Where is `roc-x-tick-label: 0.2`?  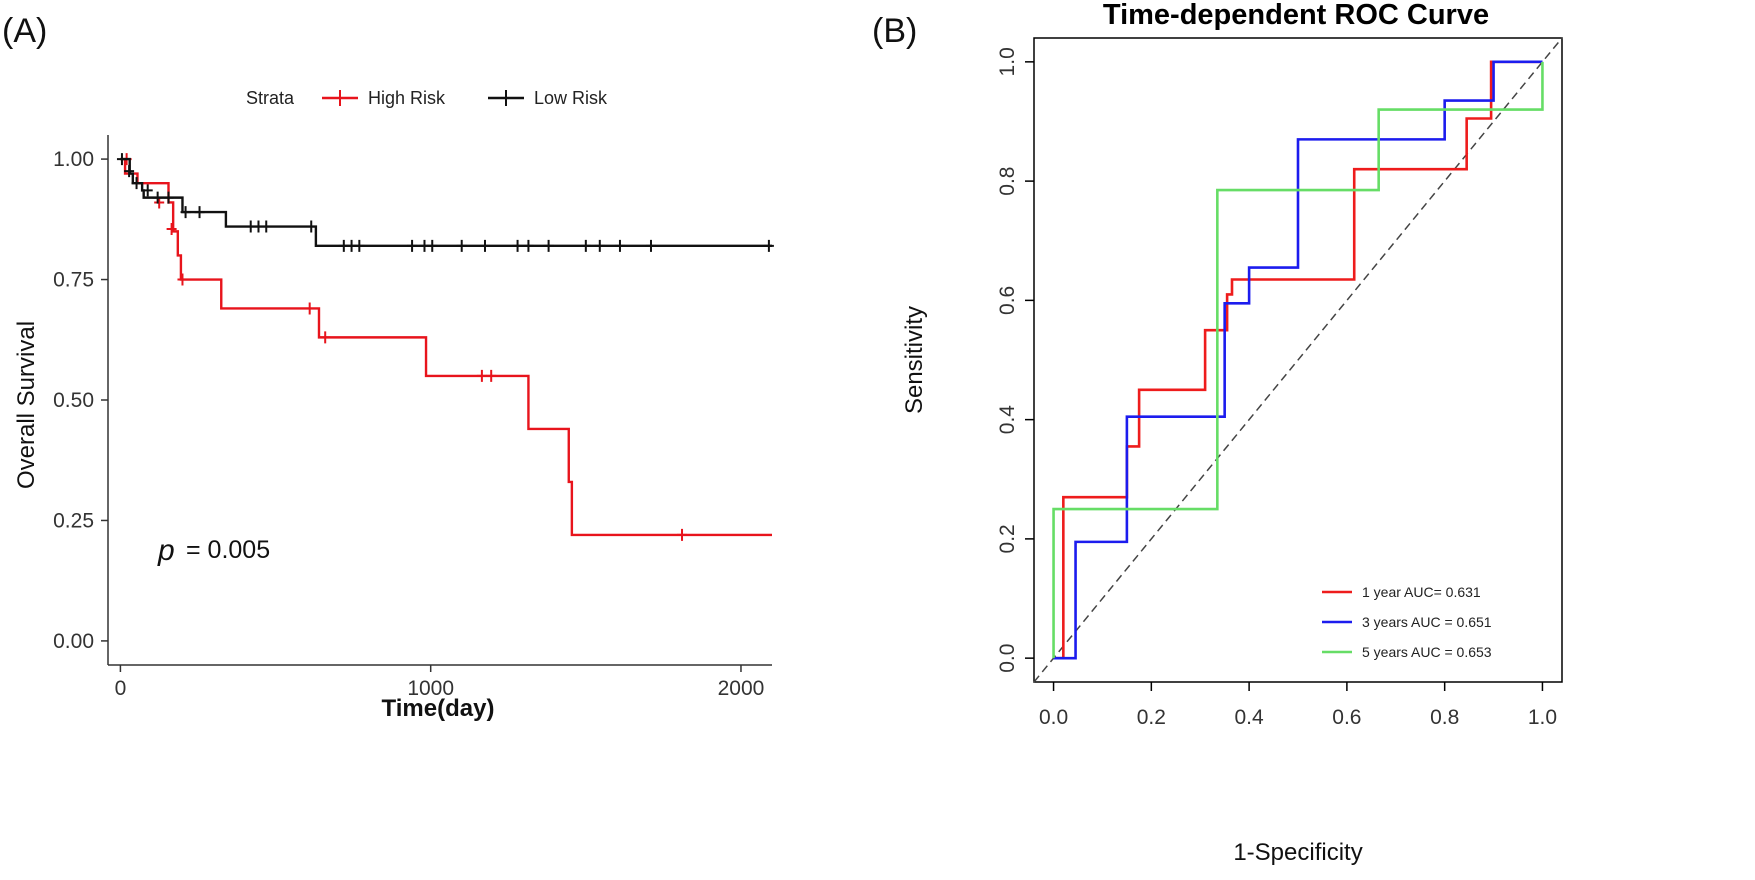
roc-x-tick-label: 0.2 is located at coordinates (1151, 717).